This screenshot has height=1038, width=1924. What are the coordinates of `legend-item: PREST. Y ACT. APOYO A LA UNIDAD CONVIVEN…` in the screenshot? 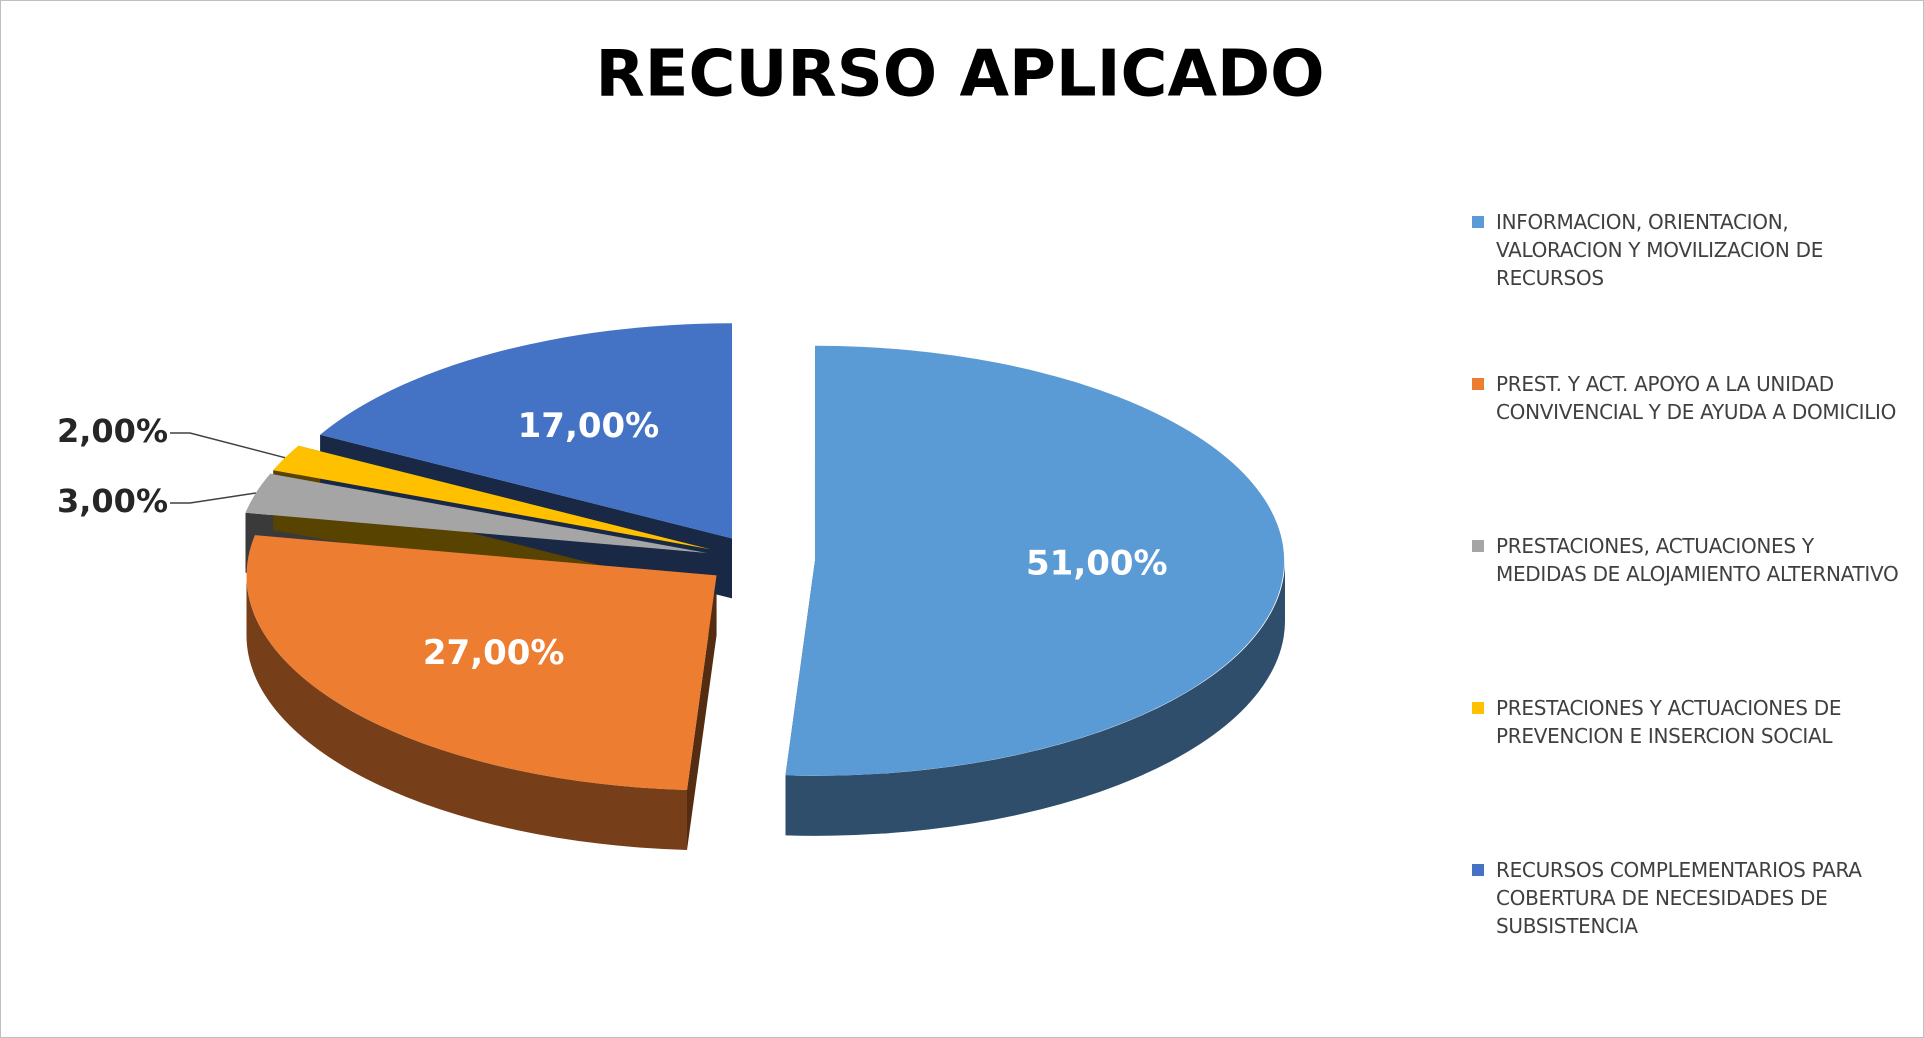 It's located at (1690, 451).